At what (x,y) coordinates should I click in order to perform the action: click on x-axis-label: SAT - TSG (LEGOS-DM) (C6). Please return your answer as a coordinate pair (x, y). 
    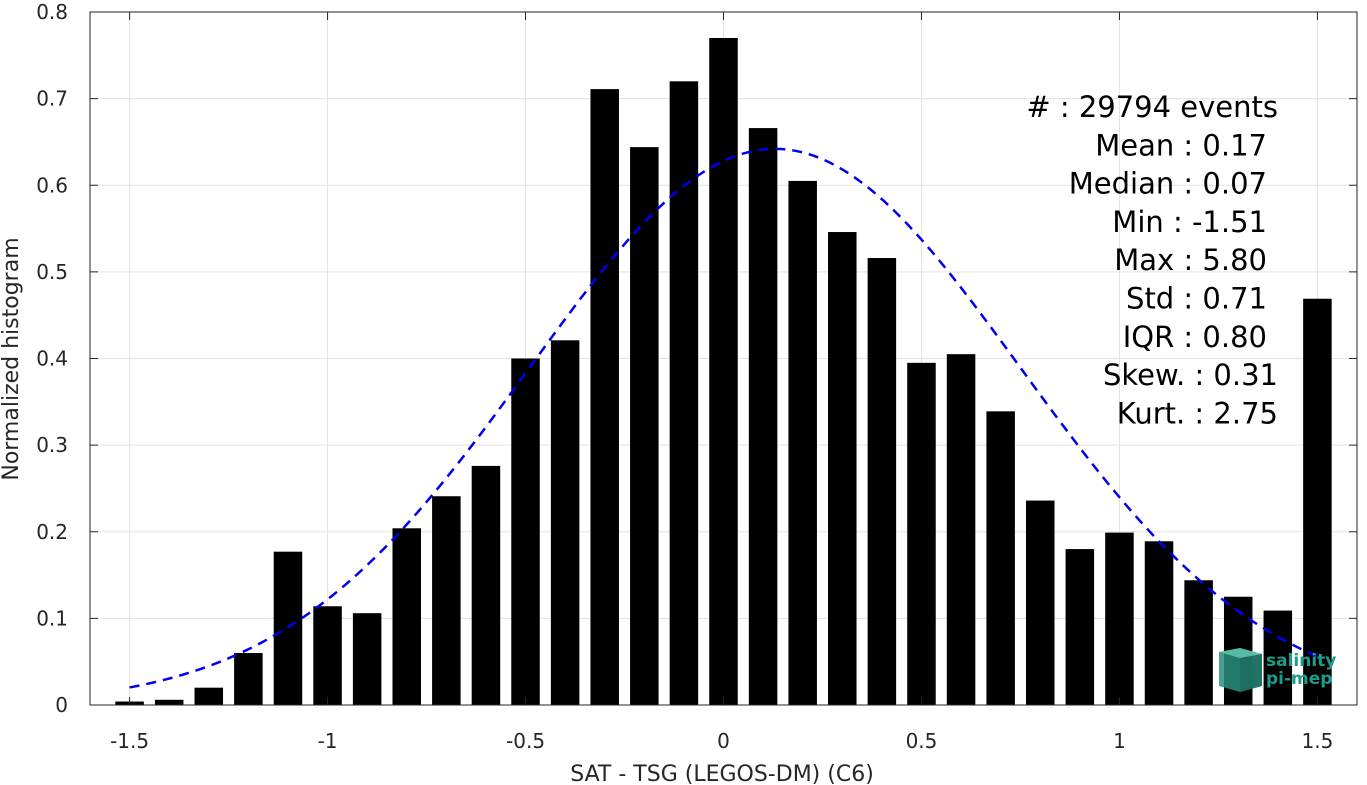
    Looking at the image, I should click on (722, 773).